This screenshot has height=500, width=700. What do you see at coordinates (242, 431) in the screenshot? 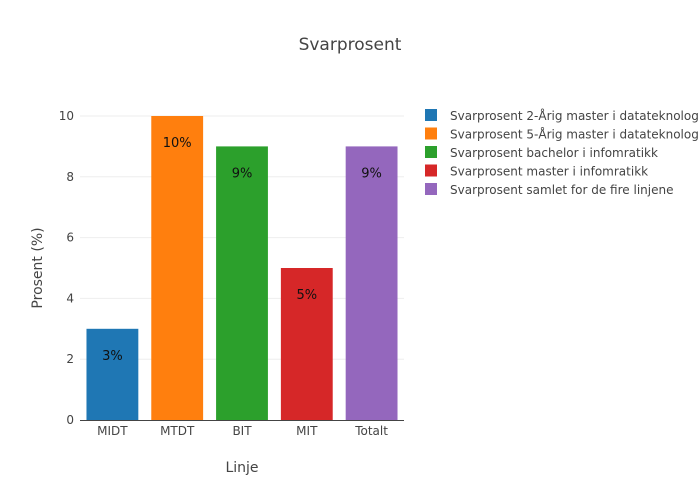
I see `x-tick-label: BIT` at bounding box center [242, 431].